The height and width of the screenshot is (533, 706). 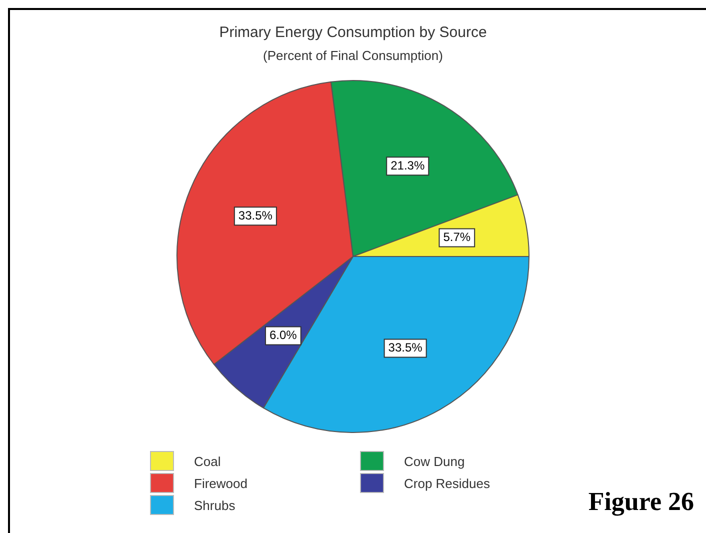 I want to click on legend-label: Crop Residues, so click(x=447, y=483).